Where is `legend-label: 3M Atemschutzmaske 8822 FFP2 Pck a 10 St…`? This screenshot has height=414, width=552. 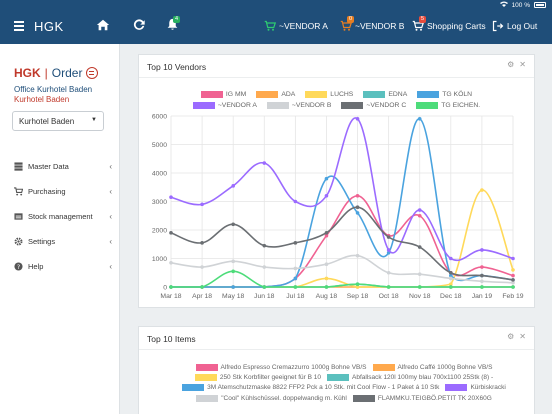
legend-label: 3M Atemschutzmaske 8822 FFP2 Pck a 10 St… is located at coordinates (323, 388).